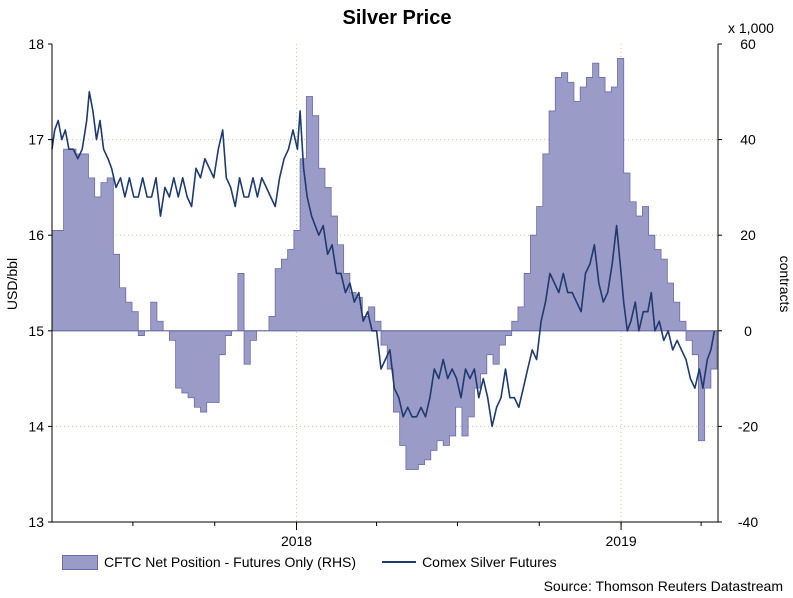  What do you see at coordinates (748, 522) in the screenshot?
I see `right-tick-label-0: -40` at bounding box center [748, 522].